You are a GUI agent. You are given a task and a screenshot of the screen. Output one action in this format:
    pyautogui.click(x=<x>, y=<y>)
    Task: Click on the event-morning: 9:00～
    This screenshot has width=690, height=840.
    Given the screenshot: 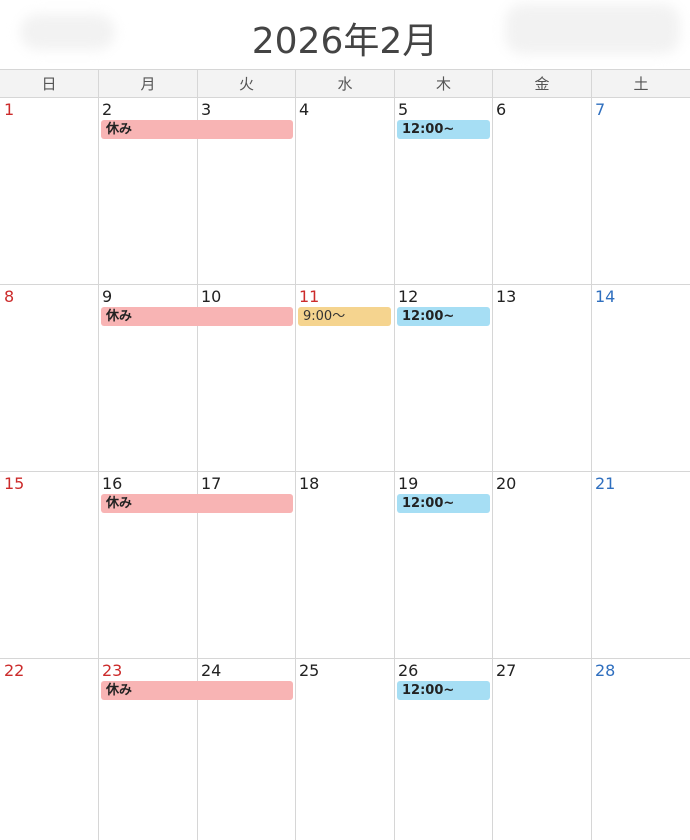 What is the action you would take?
    pyautogui.click(x=344, y=316)
    